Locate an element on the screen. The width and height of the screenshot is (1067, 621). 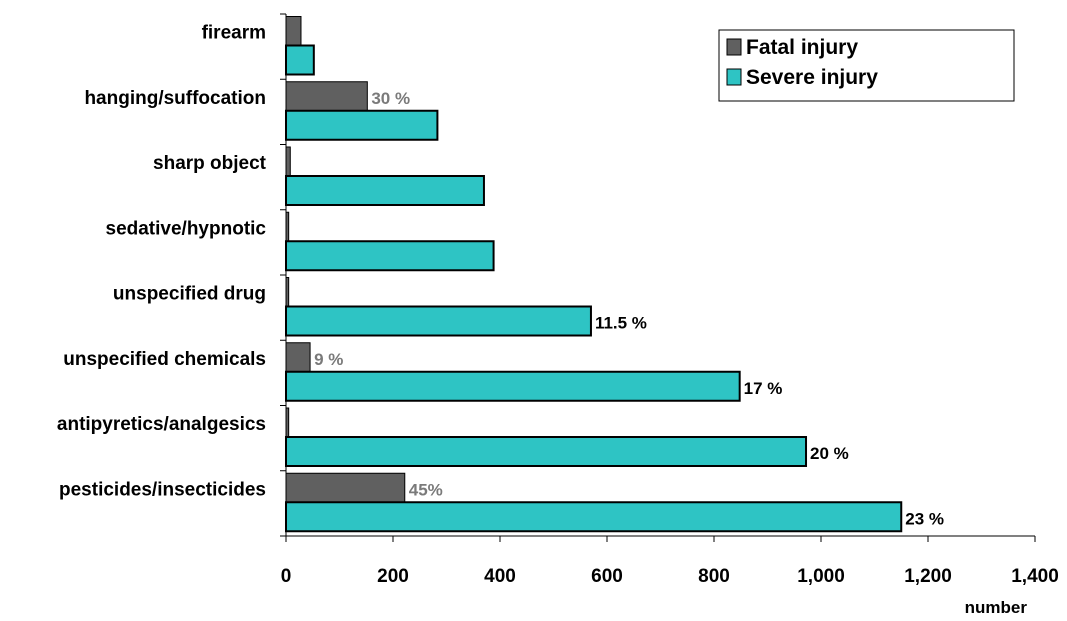
data-label-fatal-pesticides-insecticides: 45% is located at coordinates (426, 489).